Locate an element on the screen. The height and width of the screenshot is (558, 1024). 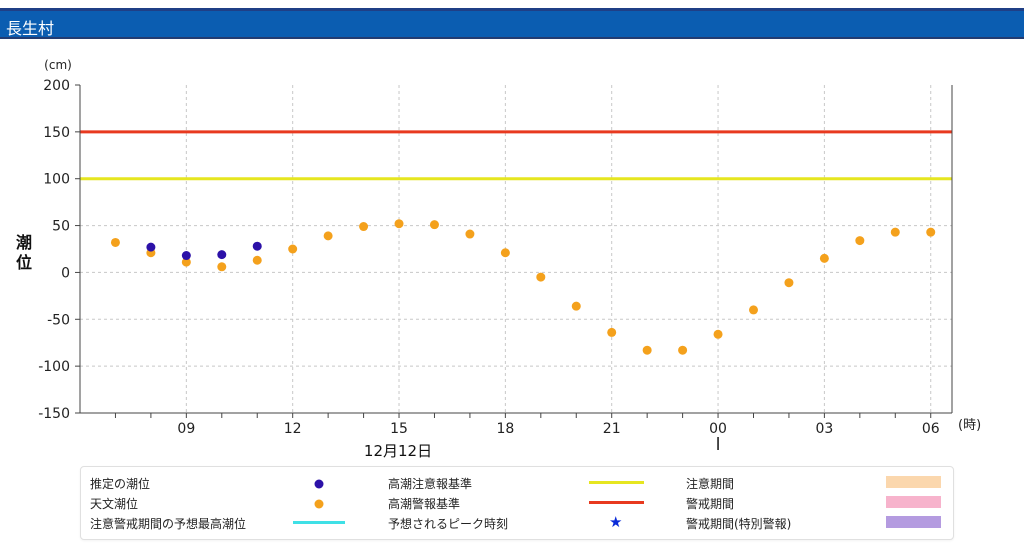
legend-astronomical-marker is located at coordinates (319, 504).